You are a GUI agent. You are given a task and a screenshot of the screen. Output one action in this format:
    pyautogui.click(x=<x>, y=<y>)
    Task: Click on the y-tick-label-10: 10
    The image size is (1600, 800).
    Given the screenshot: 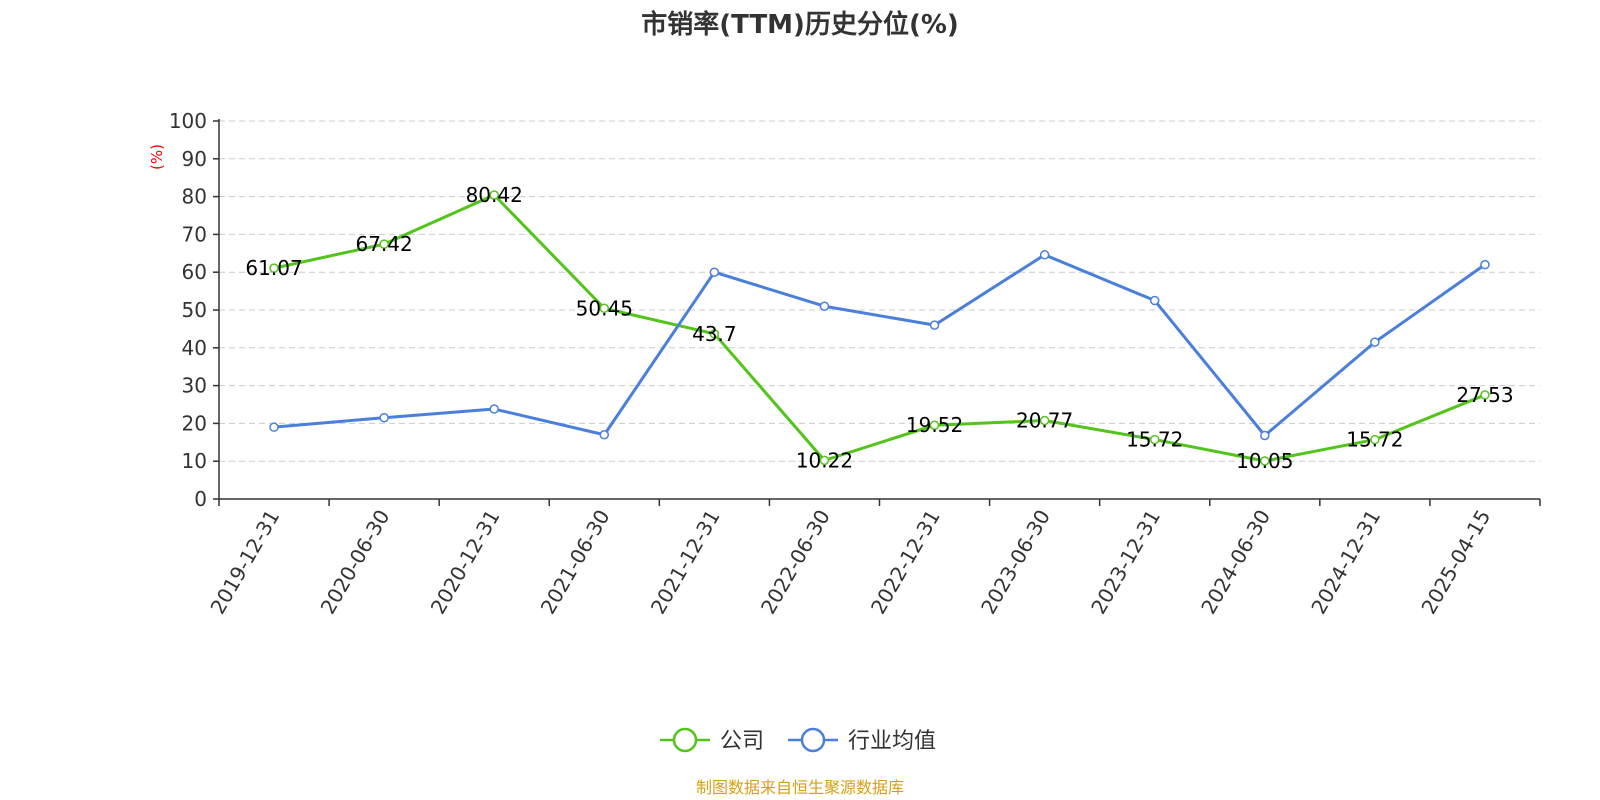 What is the action you would take?
    pyautogui.click(x=194, y=461)
    